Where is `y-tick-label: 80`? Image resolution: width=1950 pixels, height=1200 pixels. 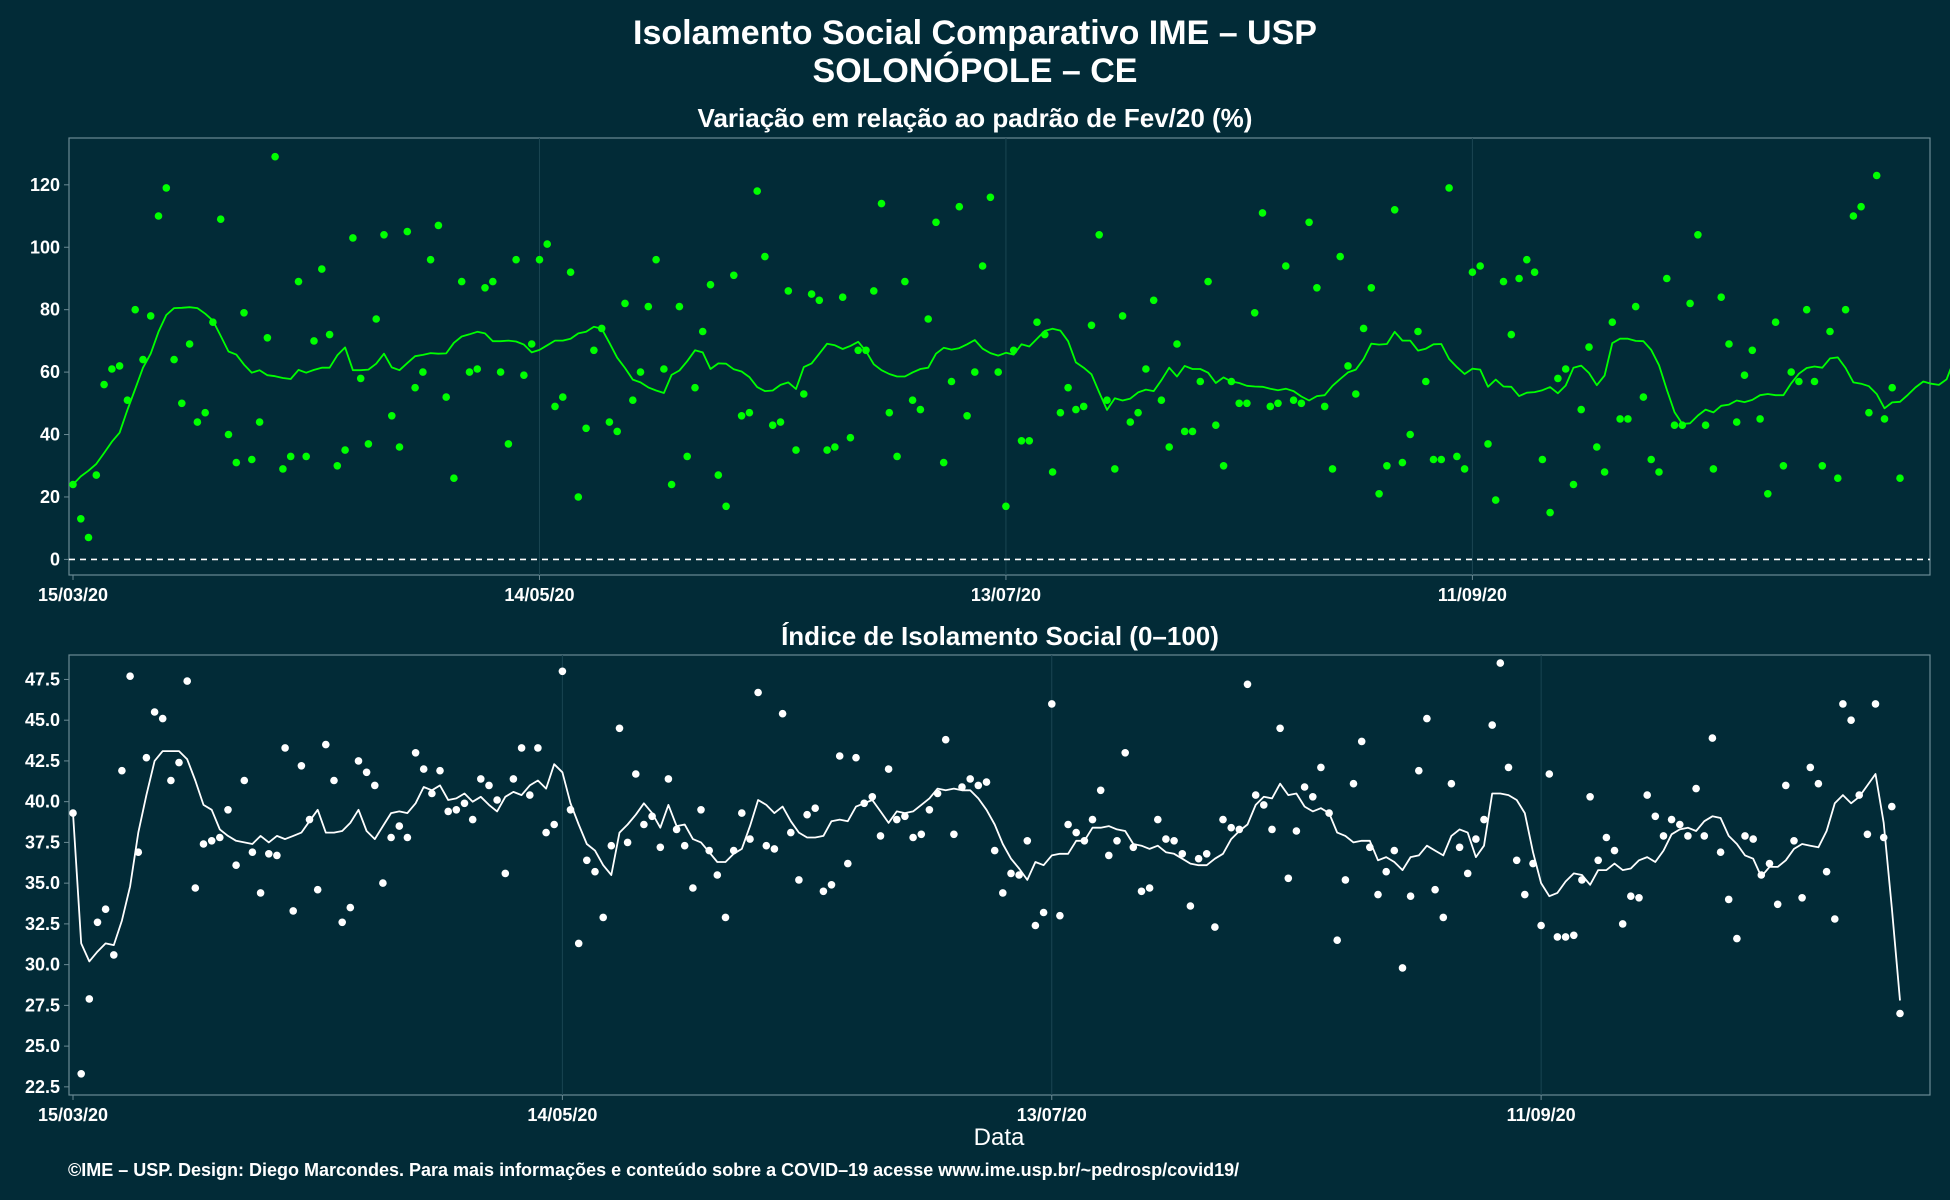 y-tick-label: 80 is located at coordinates (50, 310).